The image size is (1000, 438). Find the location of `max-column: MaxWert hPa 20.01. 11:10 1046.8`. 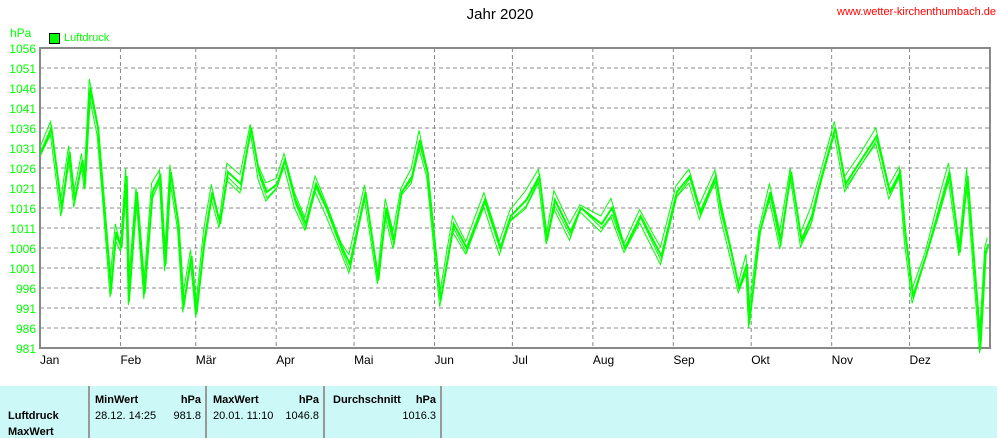

max-column: MaxWert hPa 20.01. 11:10 1046.8 is located at coordinates (264, 412).